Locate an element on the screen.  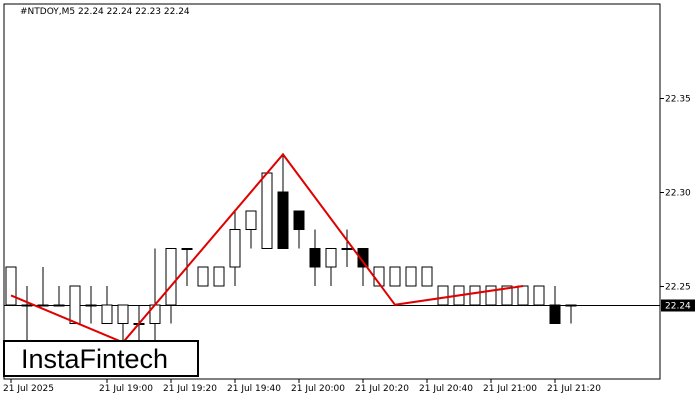
x-tick-label: 21 Jul 20:20 is located at coordinates (382, 389).